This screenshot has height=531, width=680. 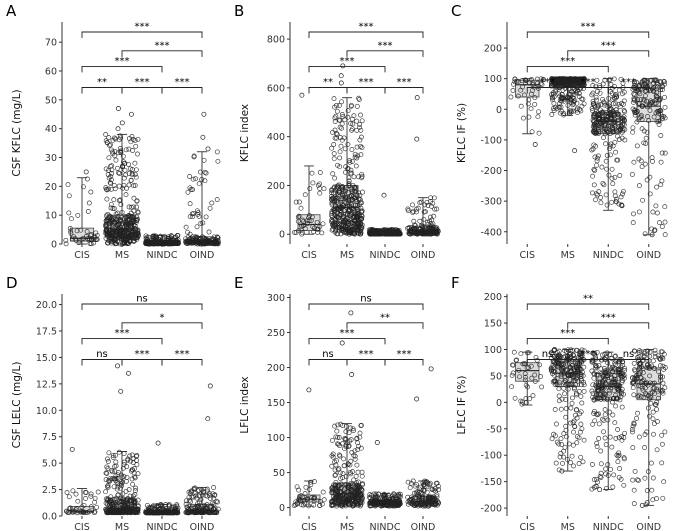 What do you see at coordinates (239, 11) in the screenshot?
I see `panel-letter: B` at bounding box center [239, 11].